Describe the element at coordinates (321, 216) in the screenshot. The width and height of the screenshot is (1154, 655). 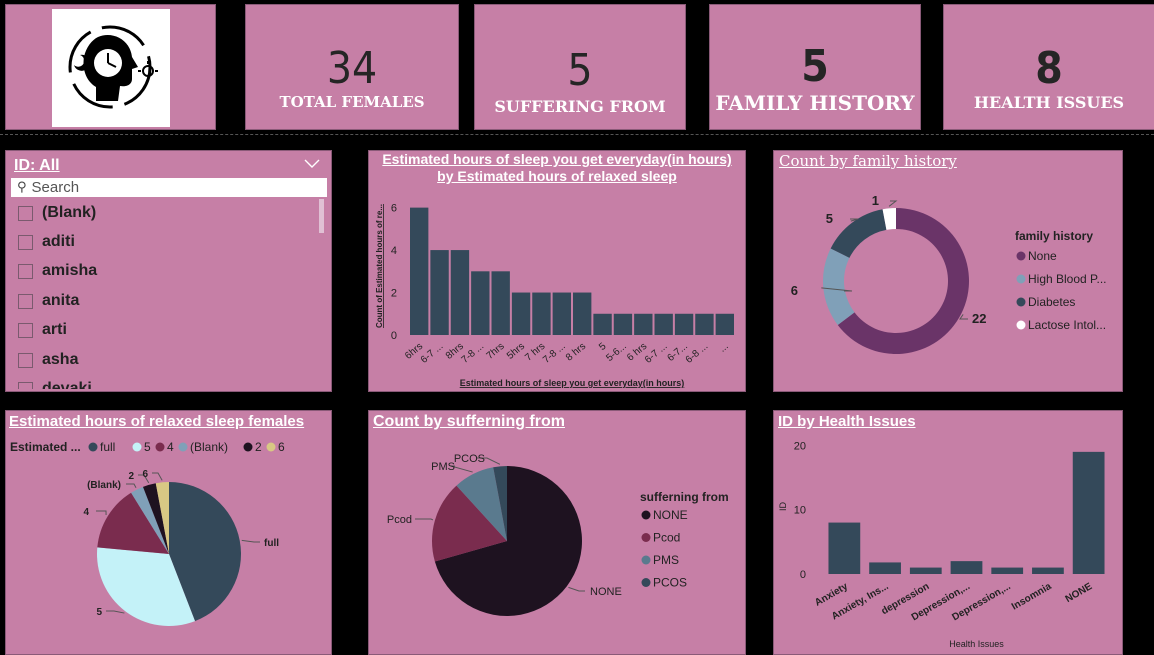
I see `slicer-scrollbar` at that location.